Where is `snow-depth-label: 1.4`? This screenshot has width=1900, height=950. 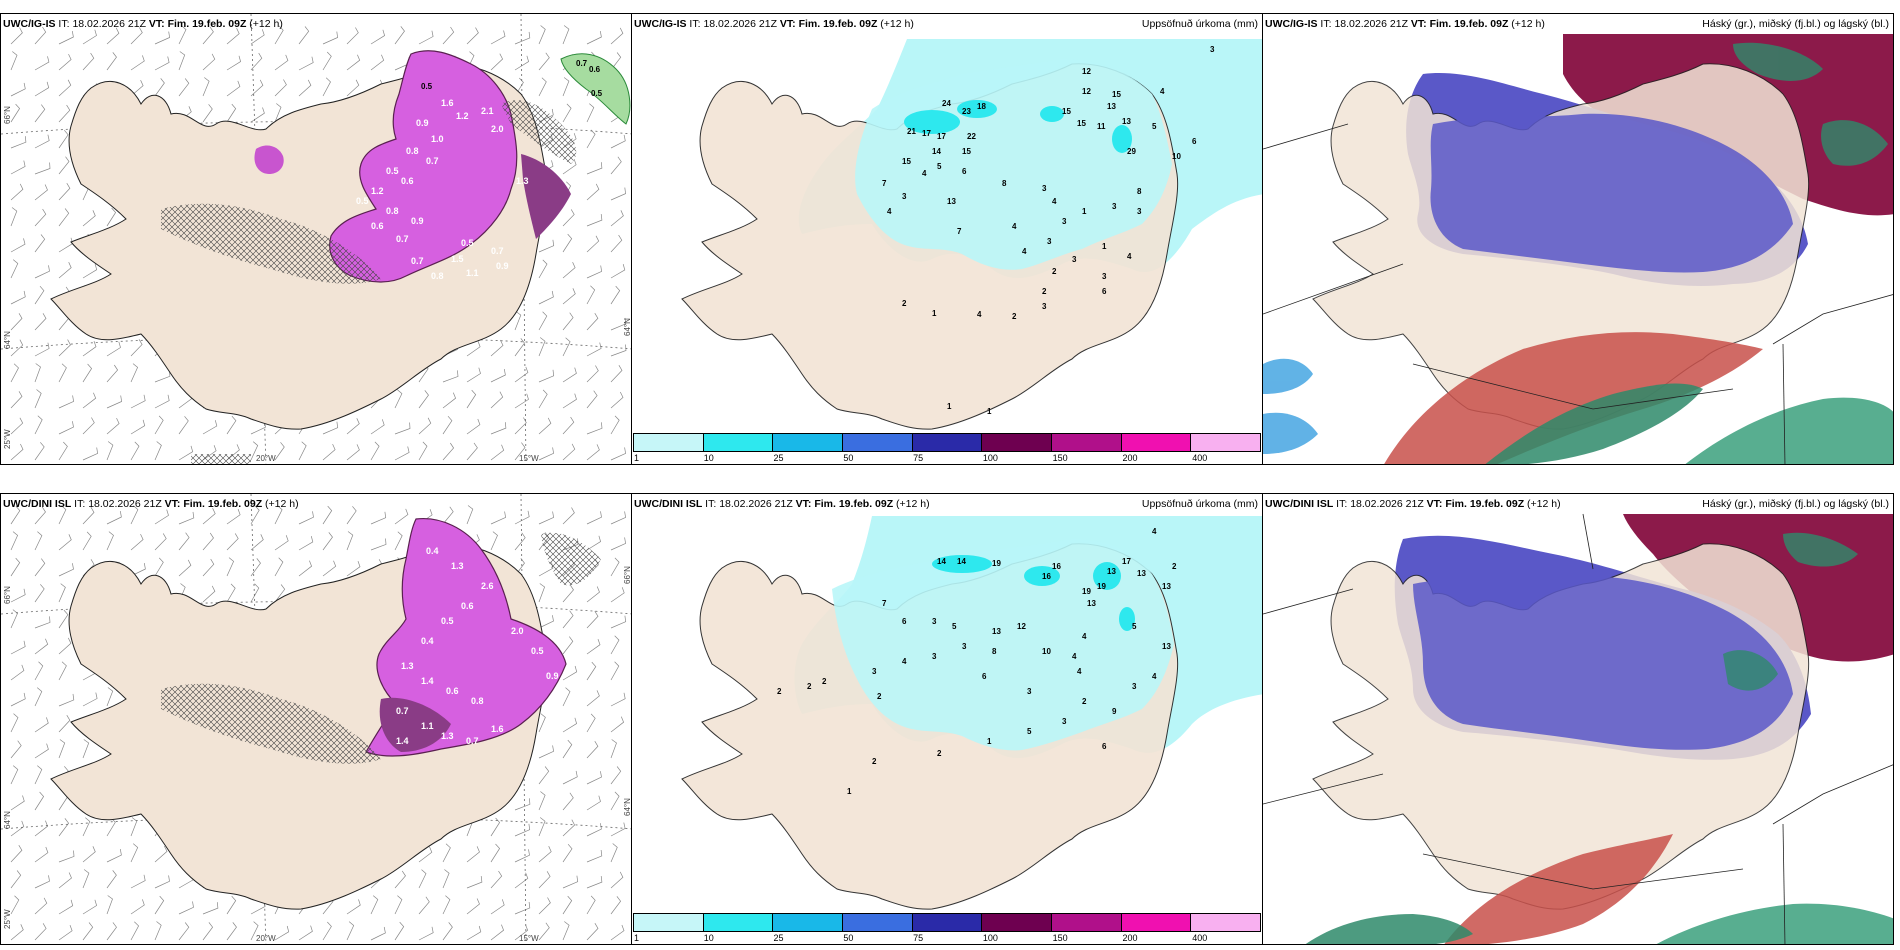 snow-depth-label: 1.4 is located at coordinates (402, 741).